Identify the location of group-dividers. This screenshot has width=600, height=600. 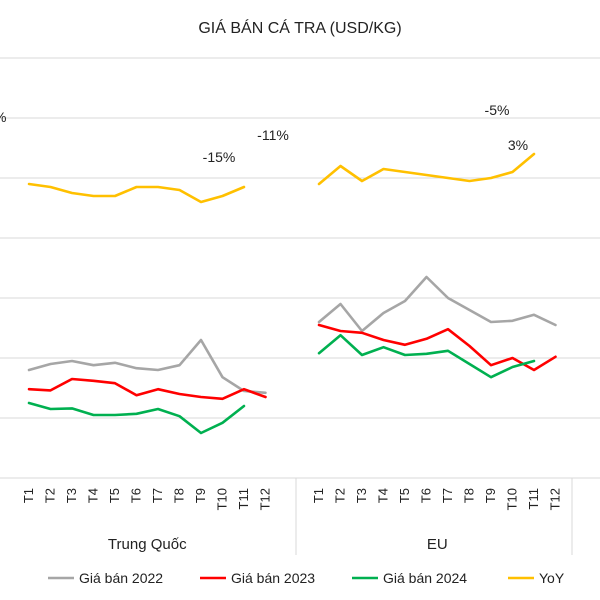
(434, 516).